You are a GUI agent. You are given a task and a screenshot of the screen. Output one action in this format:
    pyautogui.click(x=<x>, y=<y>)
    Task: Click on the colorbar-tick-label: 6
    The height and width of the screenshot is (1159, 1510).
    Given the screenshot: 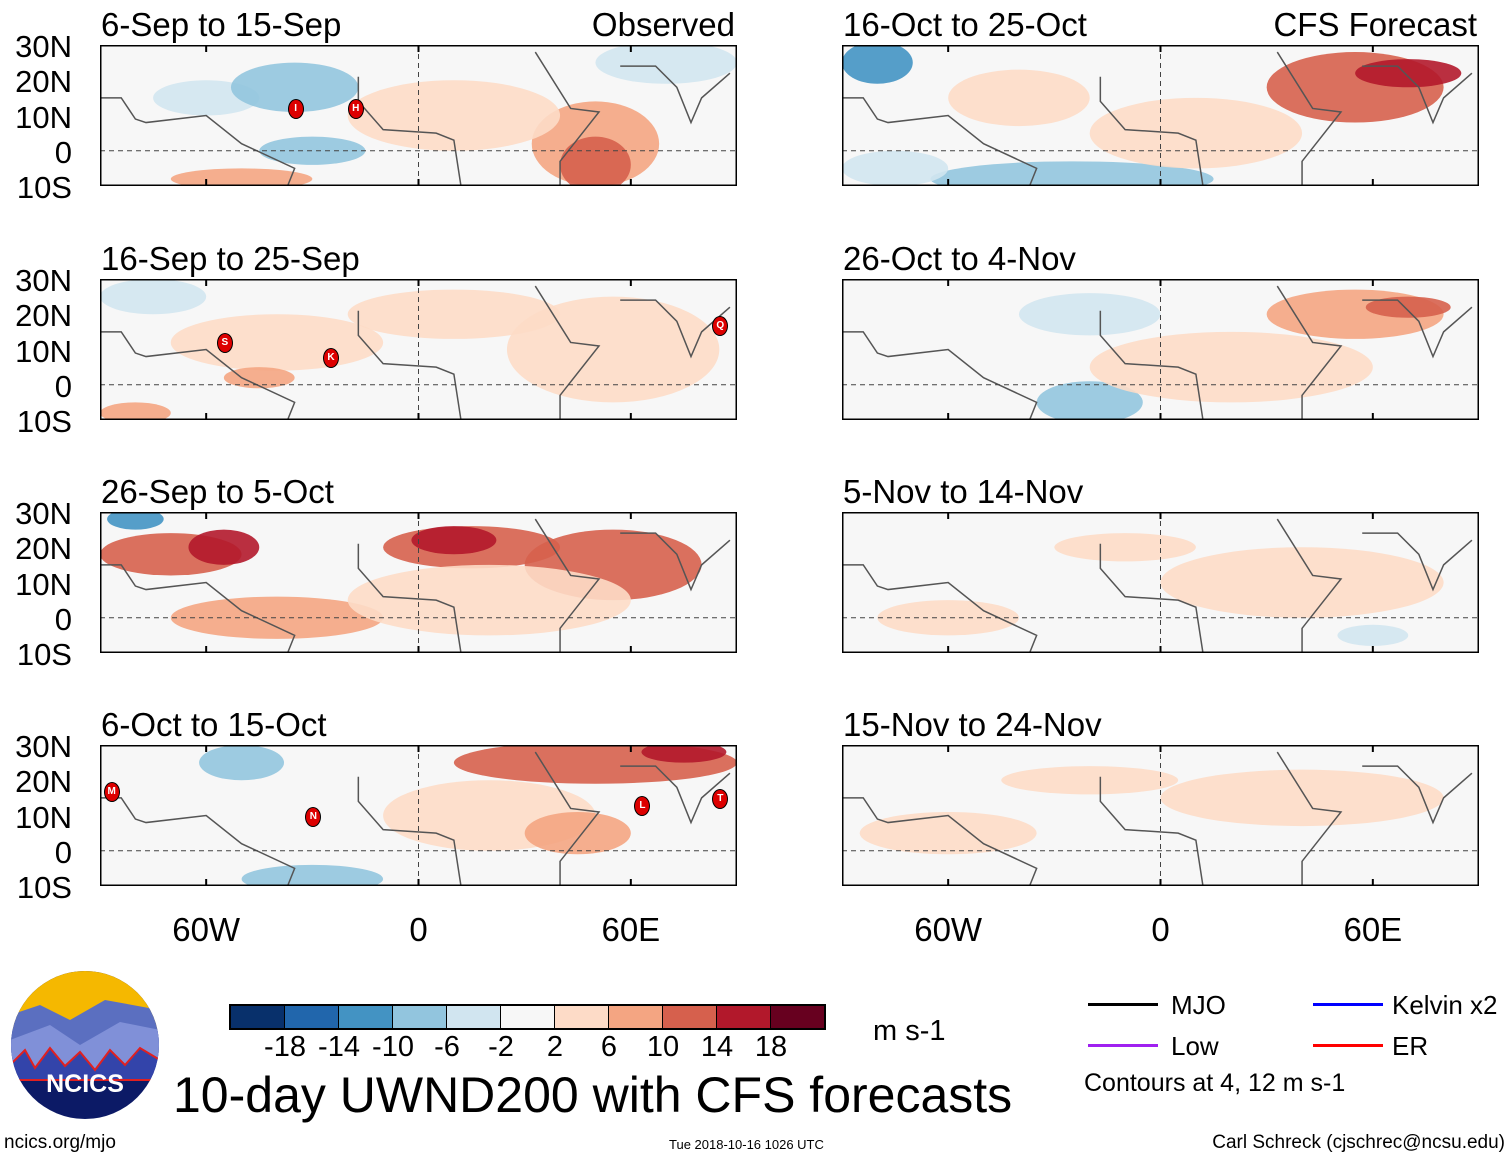 What is the action you would take?
    pyautogui.click(x=609, y=1047)
    